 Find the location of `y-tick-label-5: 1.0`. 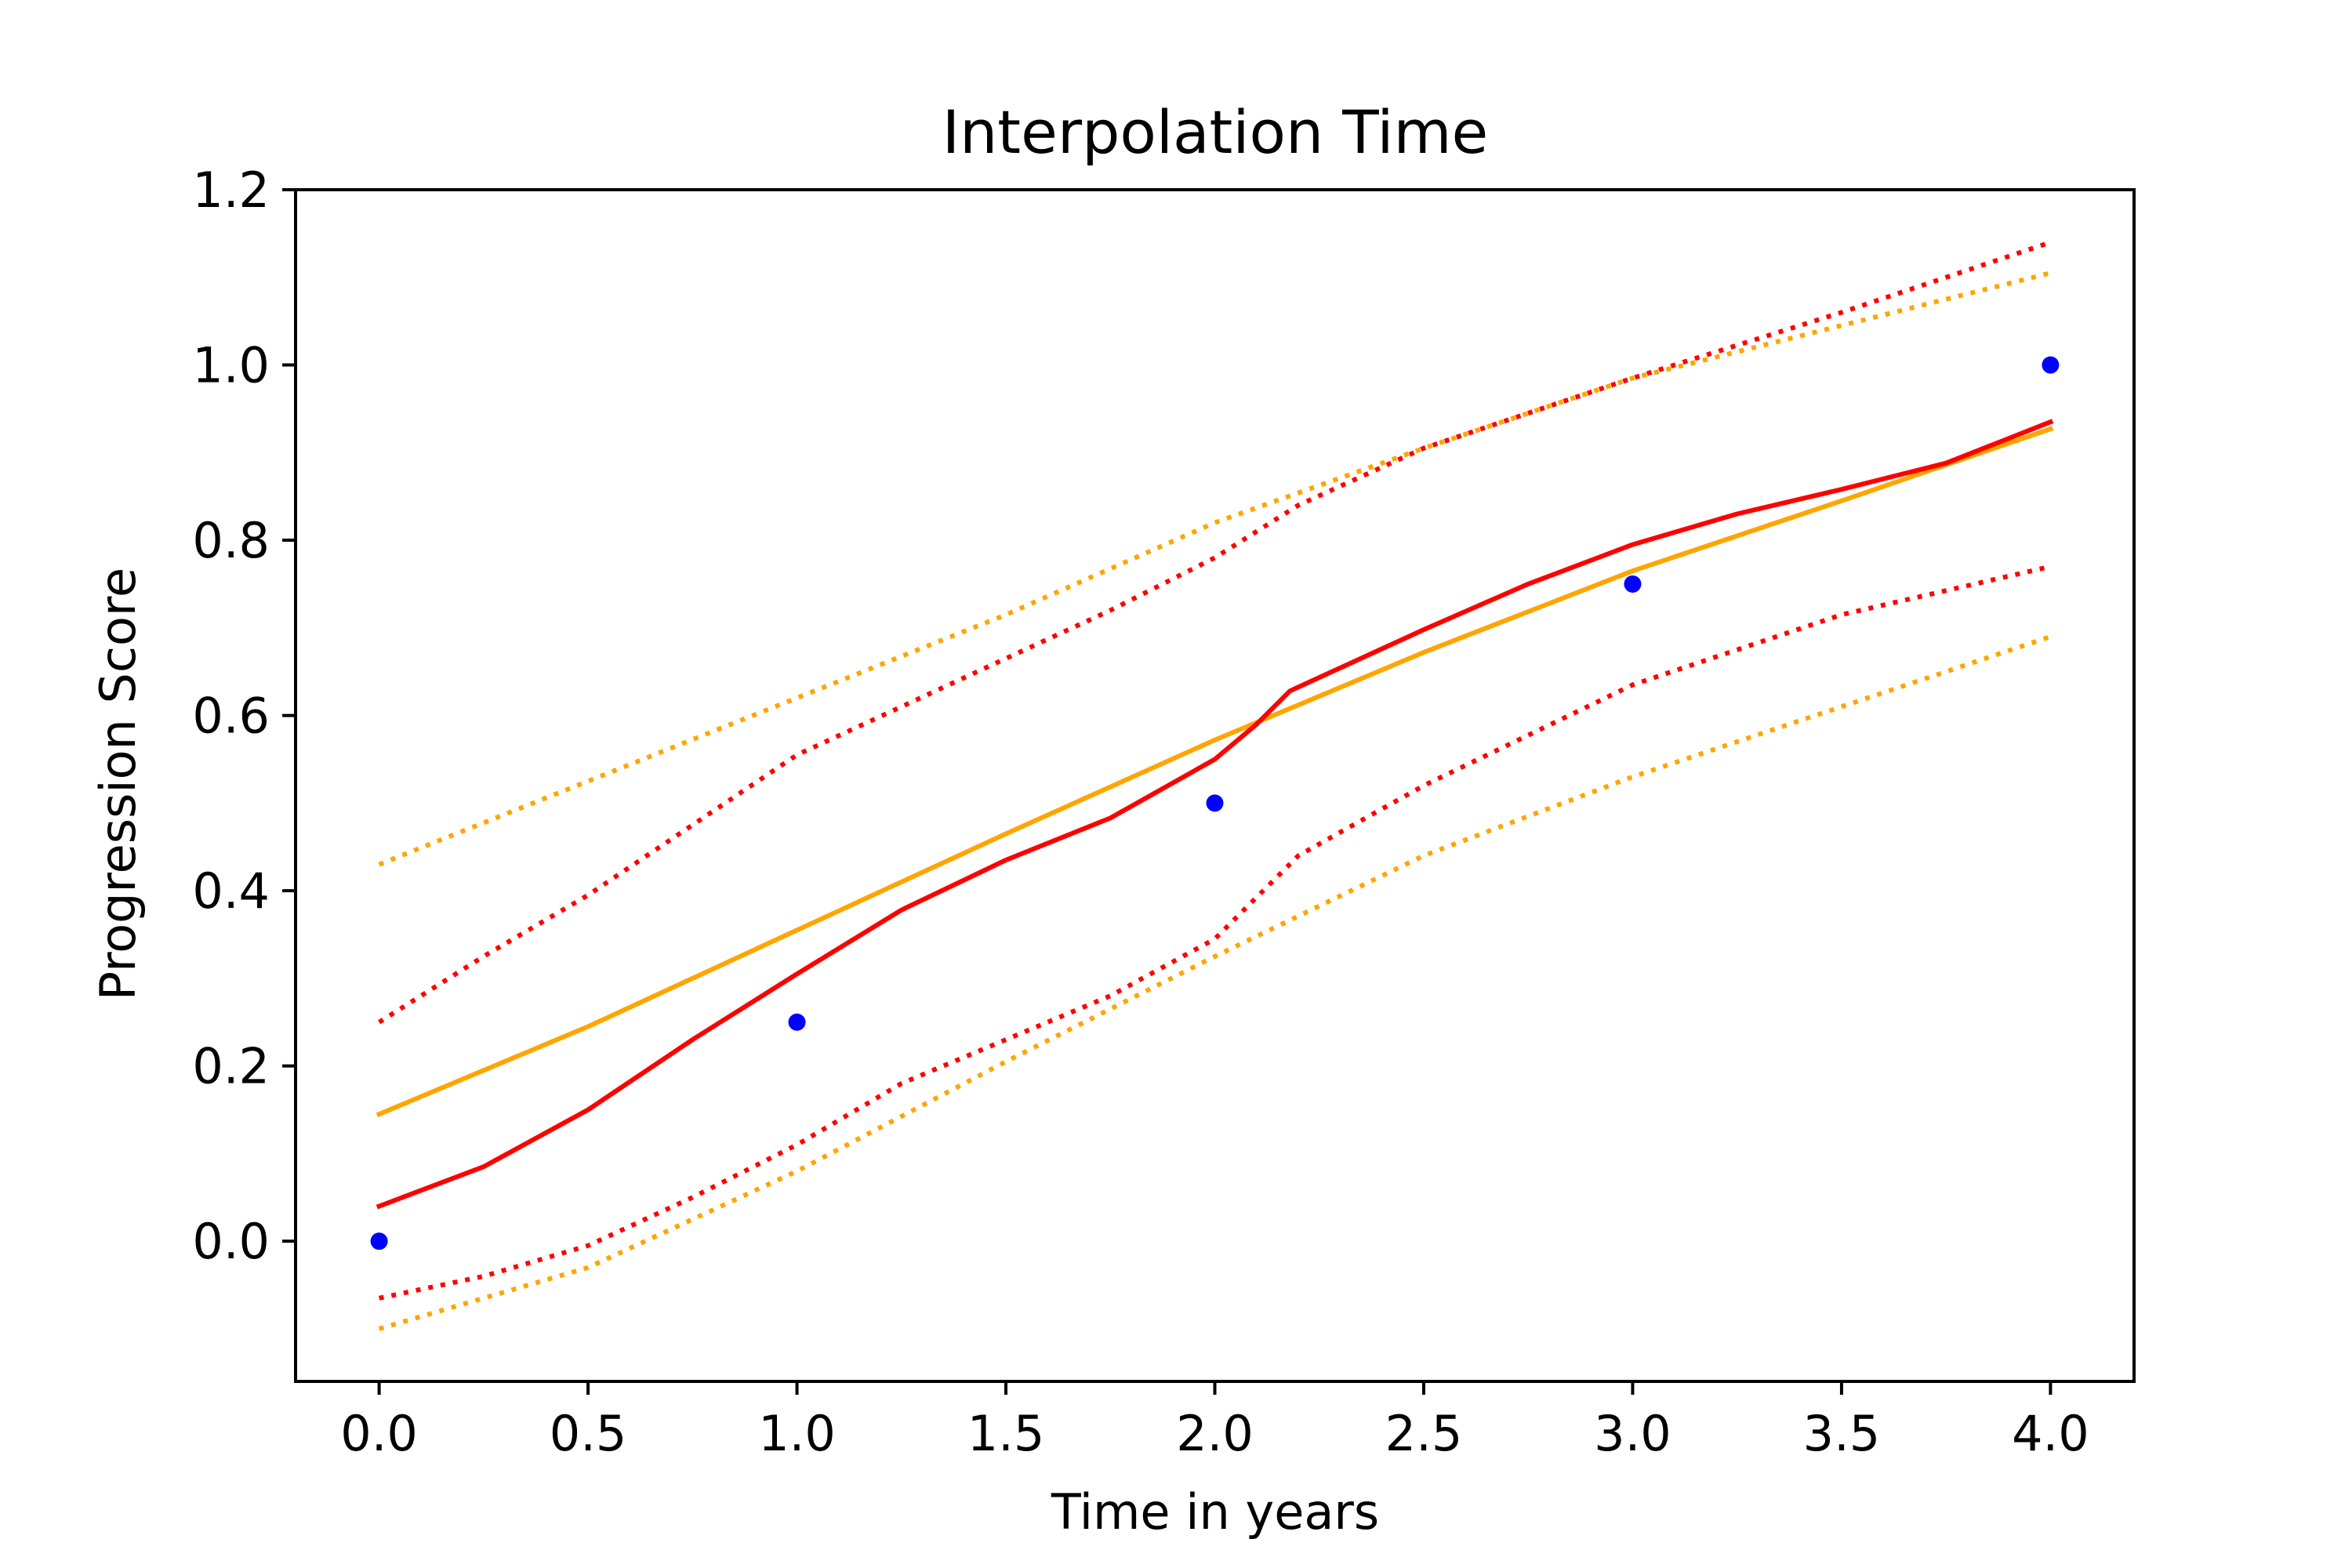

y-tick-label-5: 1.0 is located at coordinates (231, 365).